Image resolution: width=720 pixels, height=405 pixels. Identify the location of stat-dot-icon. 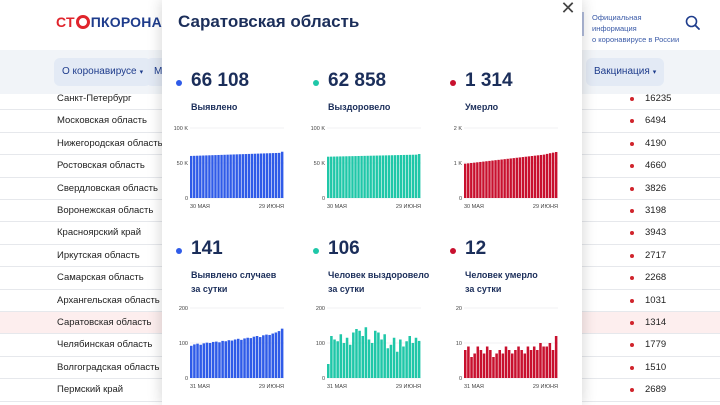
(453, 251).